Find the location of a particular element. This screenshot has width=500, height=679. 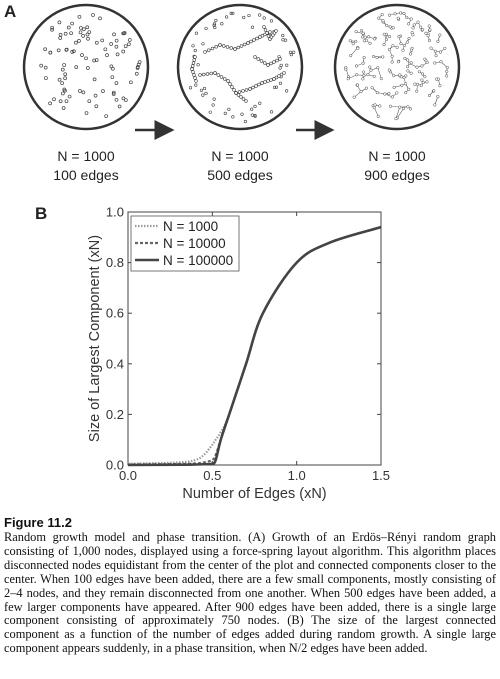

graph-circle-900-edges is located at coordinates (397, 67).